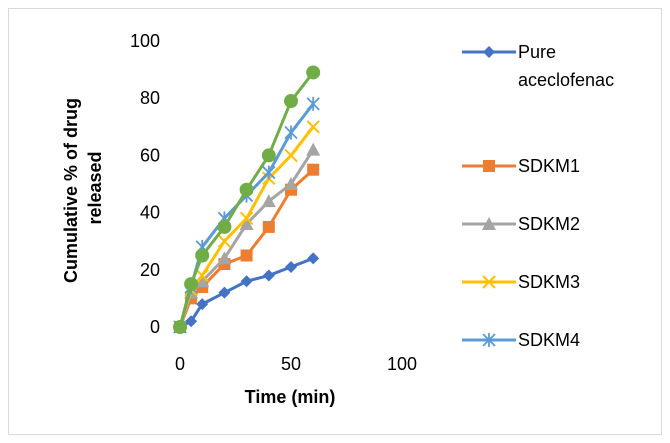 The image size is (670, 443). I want to click on legend-label: SDKM4, so click(549, 340).